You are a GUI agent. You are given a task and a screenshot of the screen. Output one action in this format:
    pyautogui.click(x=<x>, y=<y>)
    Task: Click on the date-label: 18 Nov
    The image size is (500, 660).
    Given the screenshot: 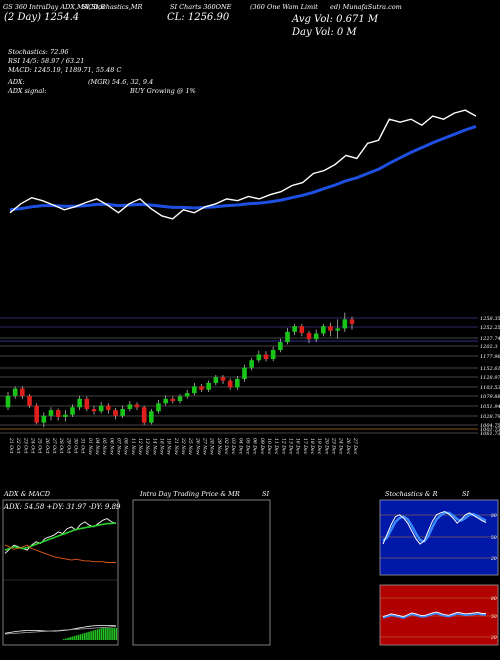 What is the action you would take?
    pyautogui.click(x=162, y=446)
    